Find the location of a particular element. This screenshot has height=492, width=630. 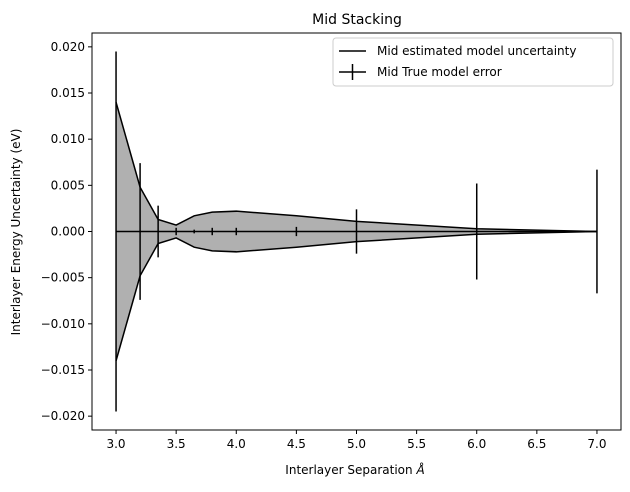

x-axis-label-symbol: Å is located at coordinates (419, 469).